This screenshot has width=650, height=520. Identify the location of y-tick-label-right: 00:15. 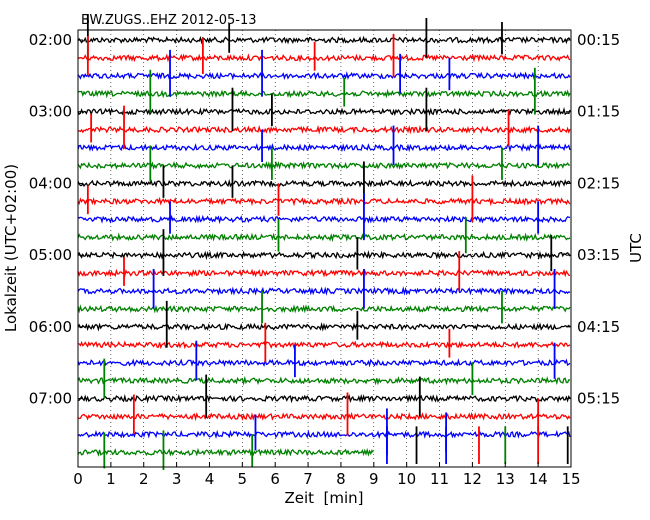
(598, 40).